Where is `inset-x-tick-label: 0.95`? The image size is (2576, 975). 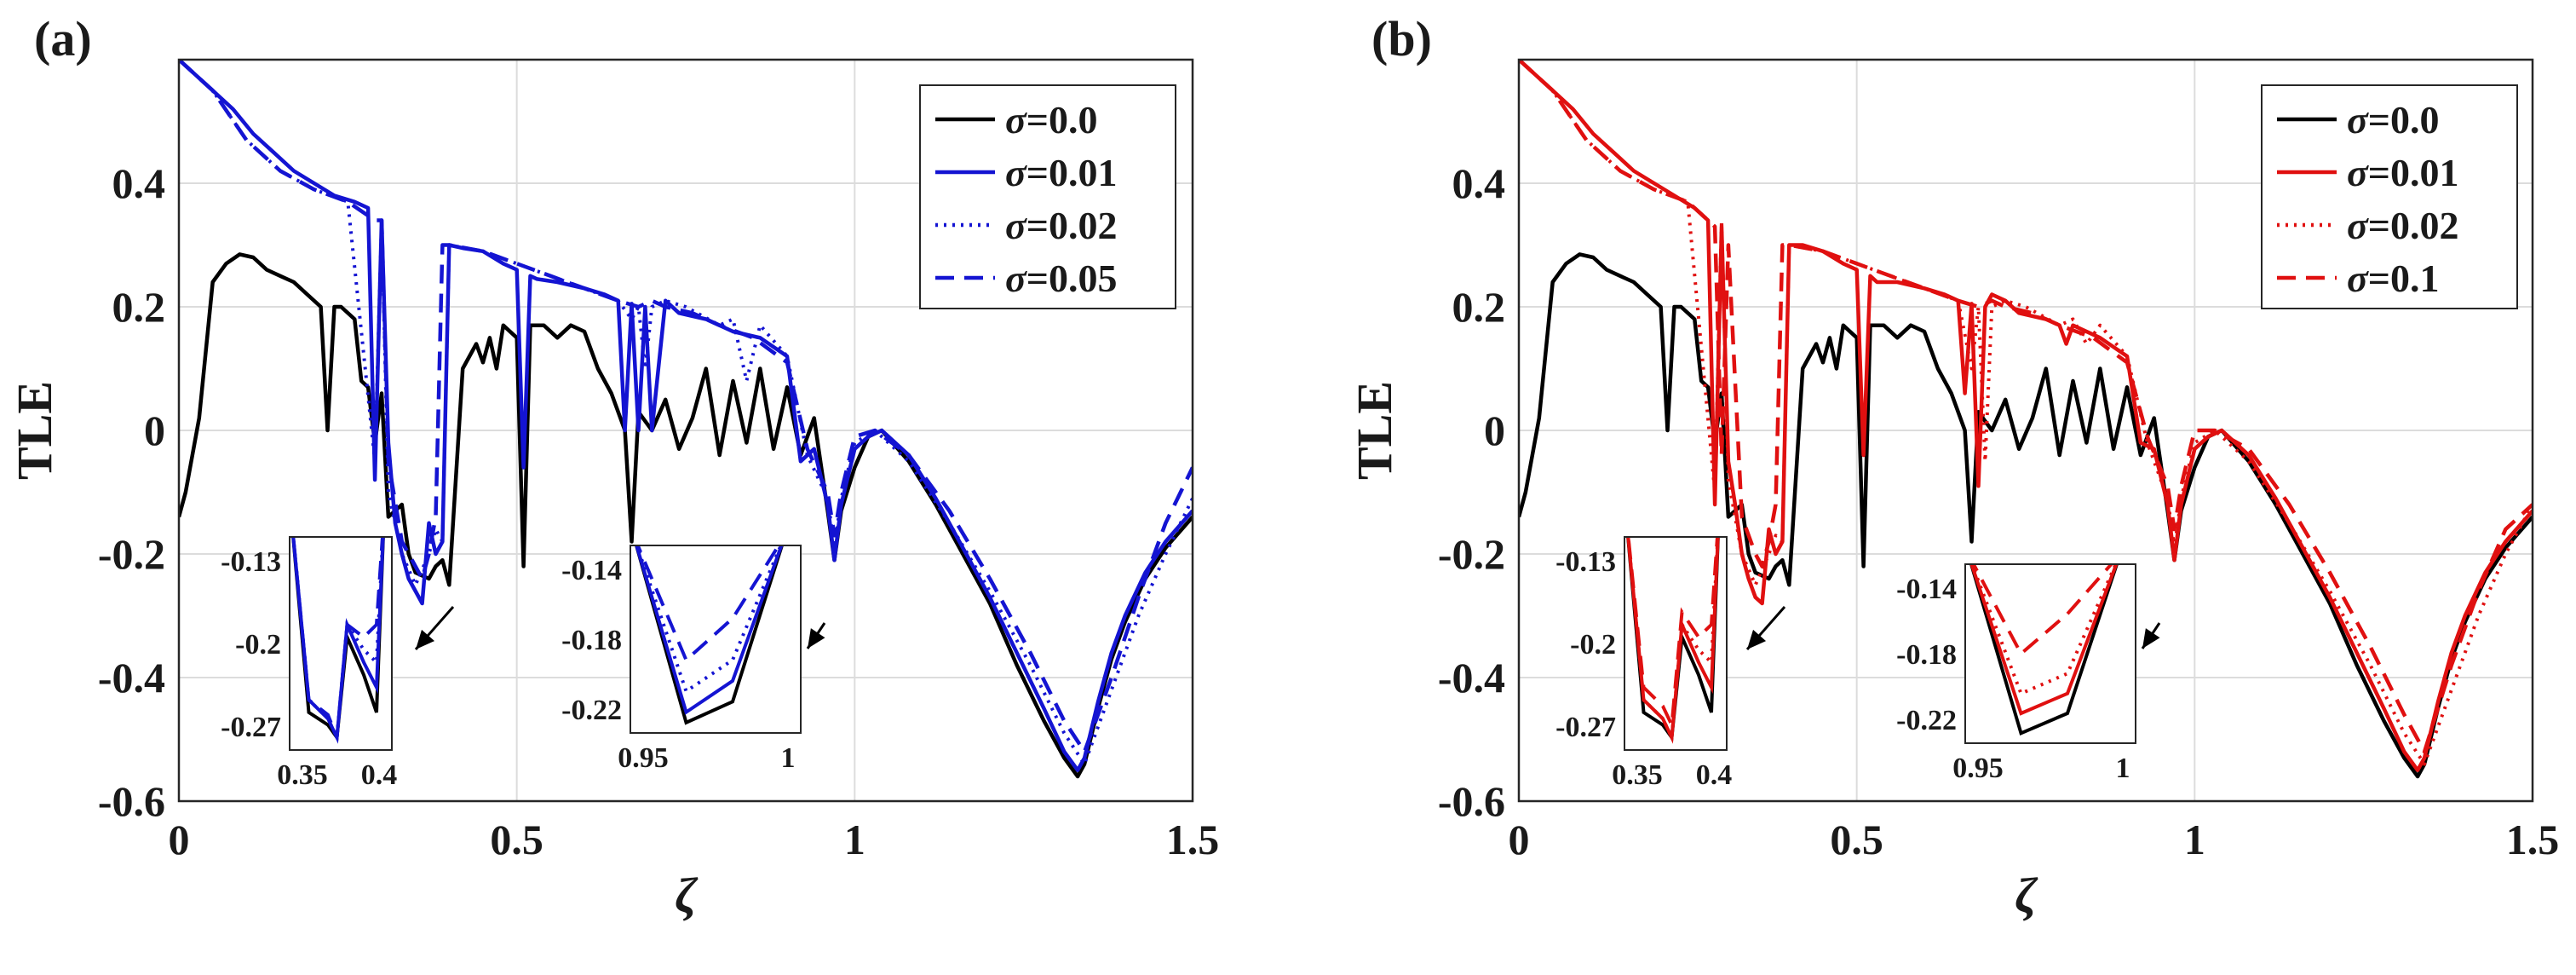 inset-x-tick-label: 0.95 is located at coordinates (644, 758).